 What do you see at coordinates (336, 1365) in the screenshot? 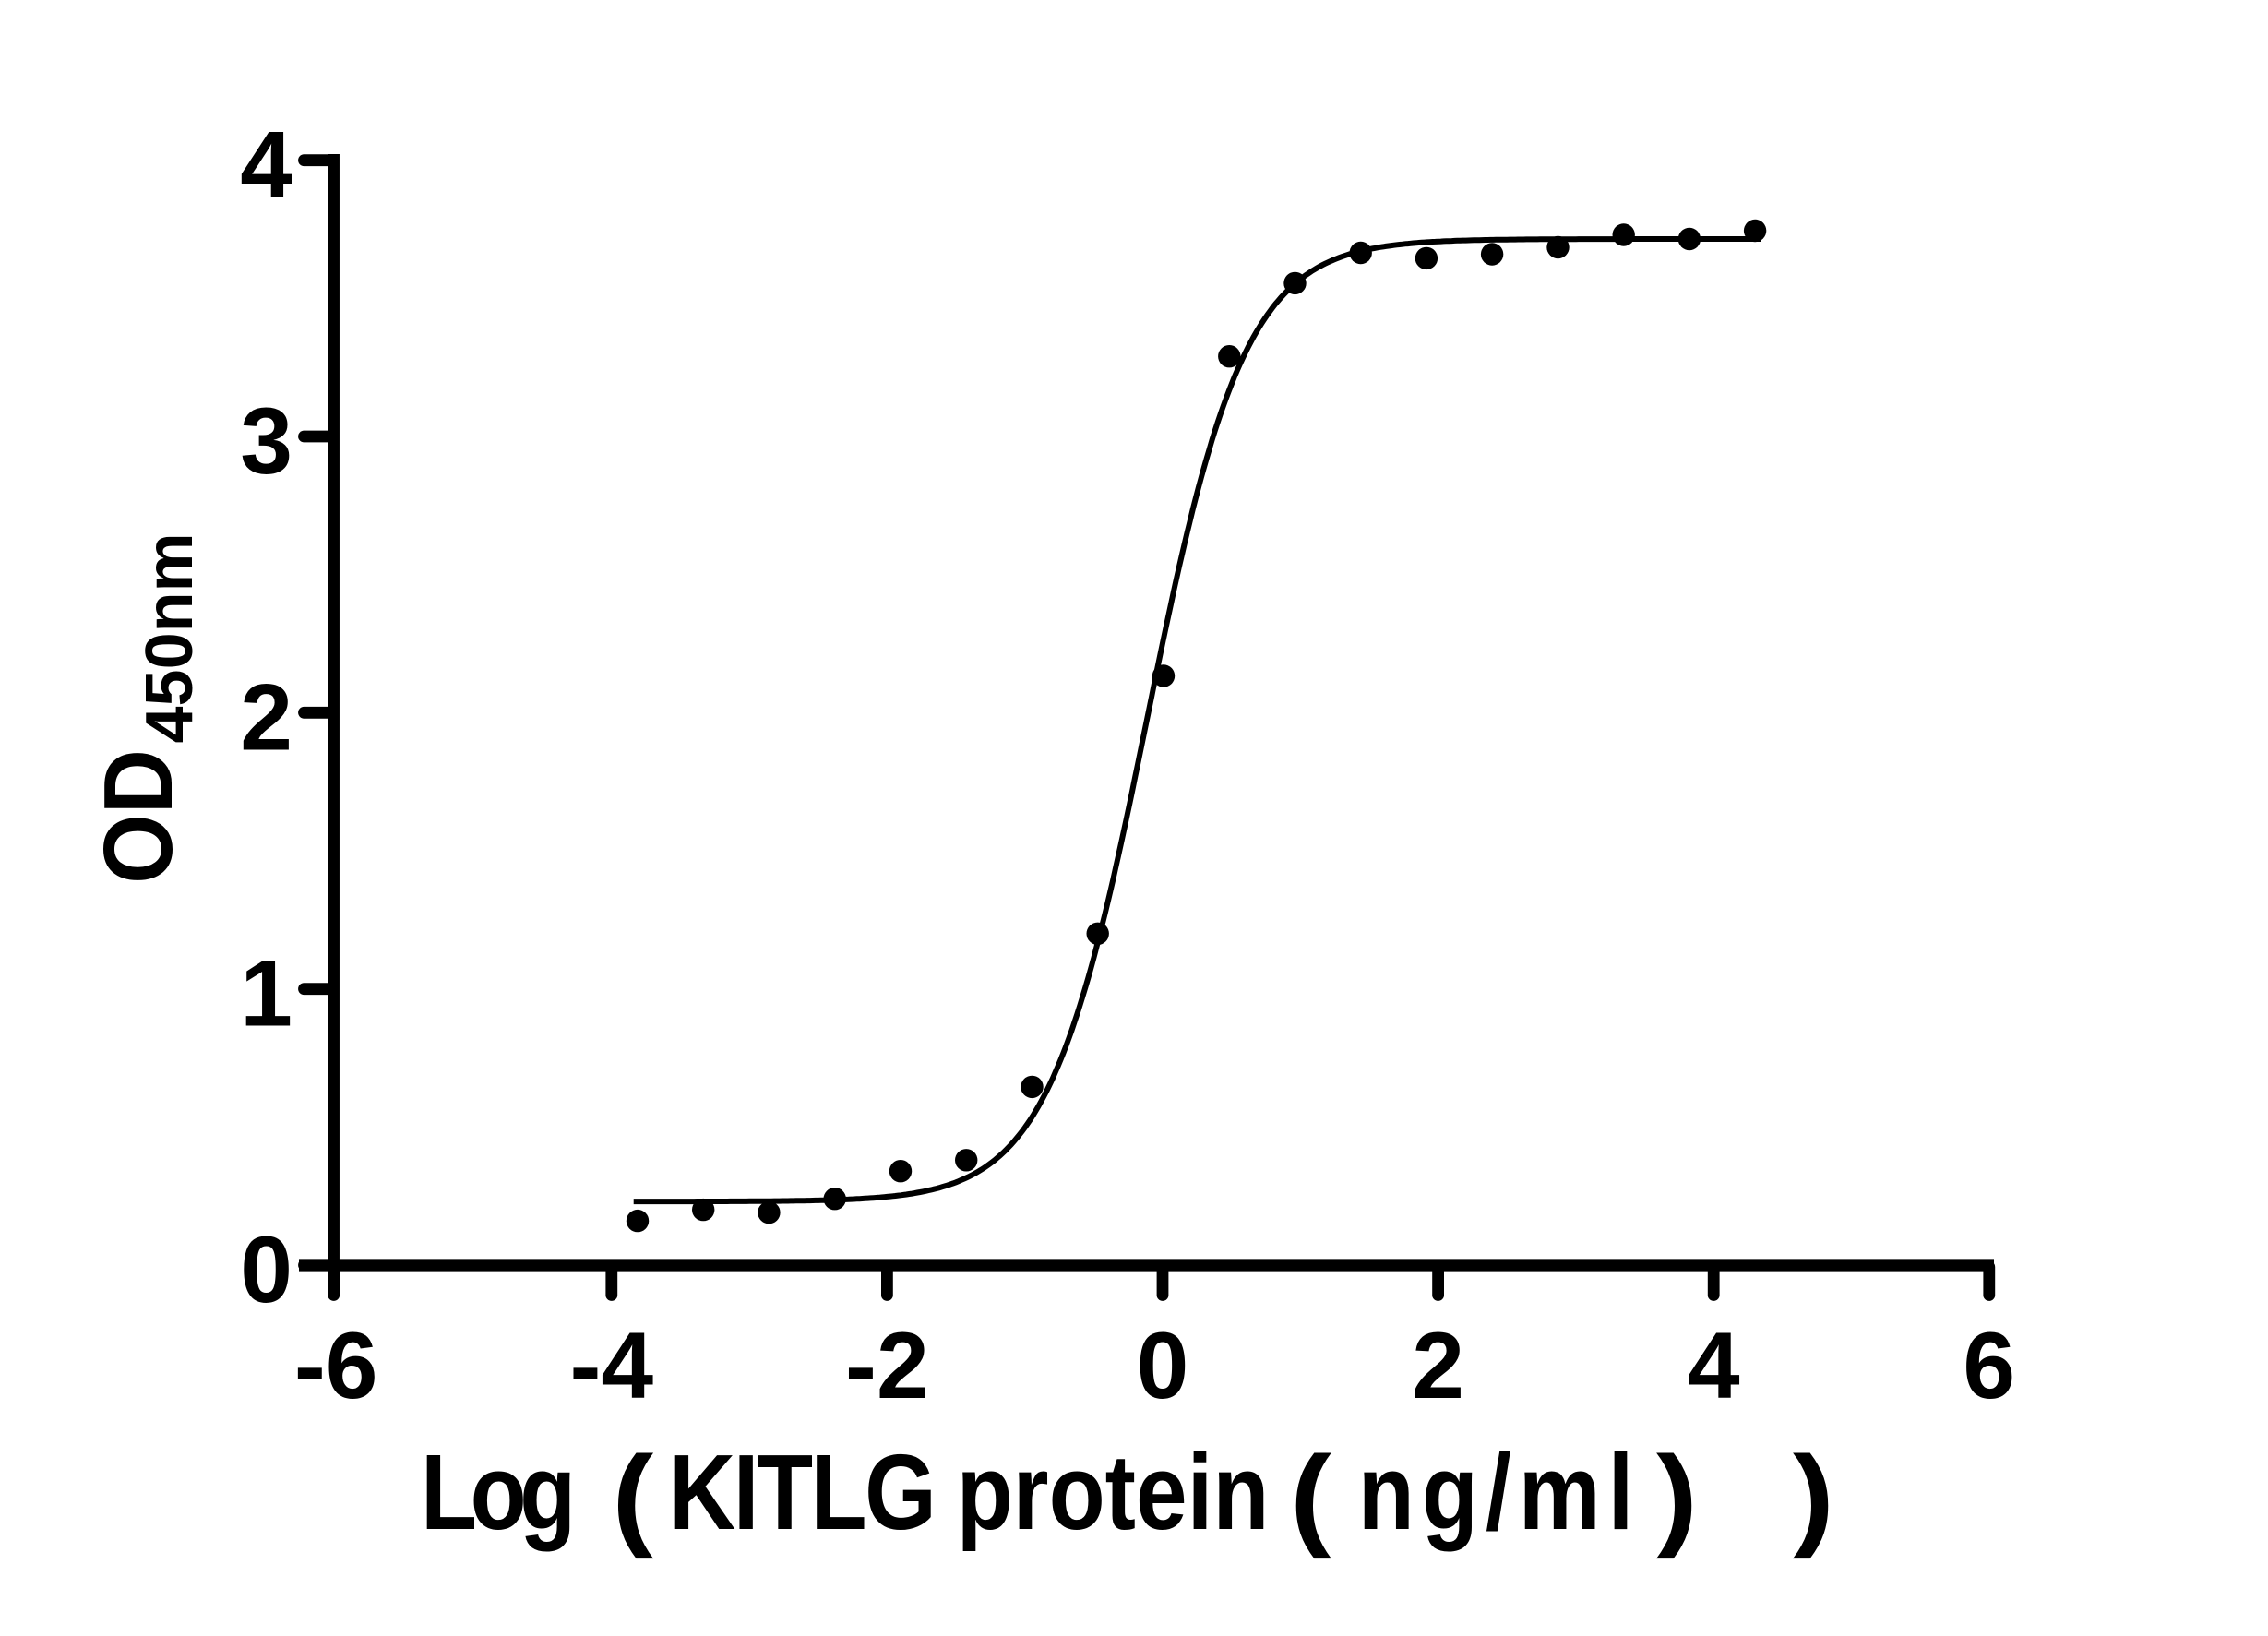
I see `svg-text: -6` at bounding box center [336, 1365].